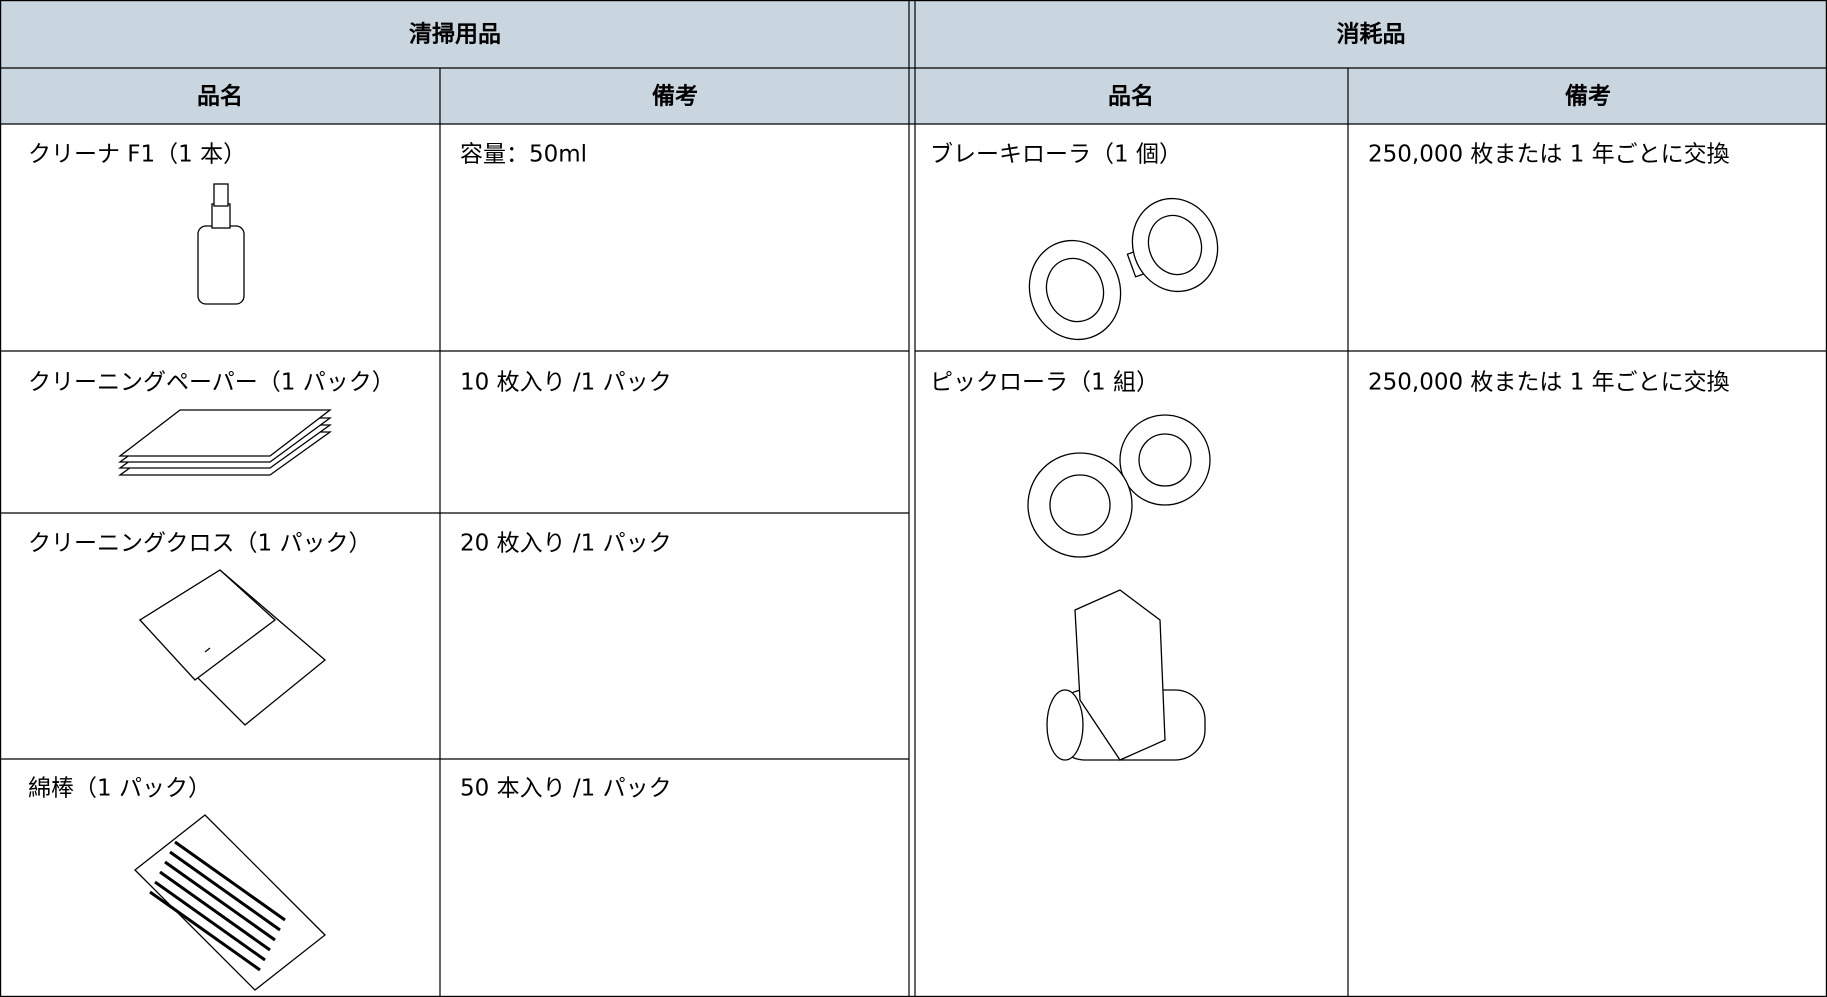 This screenshot has width=1827, height=997. I want to click on pick-roller-illustration, so click(1119, 587).